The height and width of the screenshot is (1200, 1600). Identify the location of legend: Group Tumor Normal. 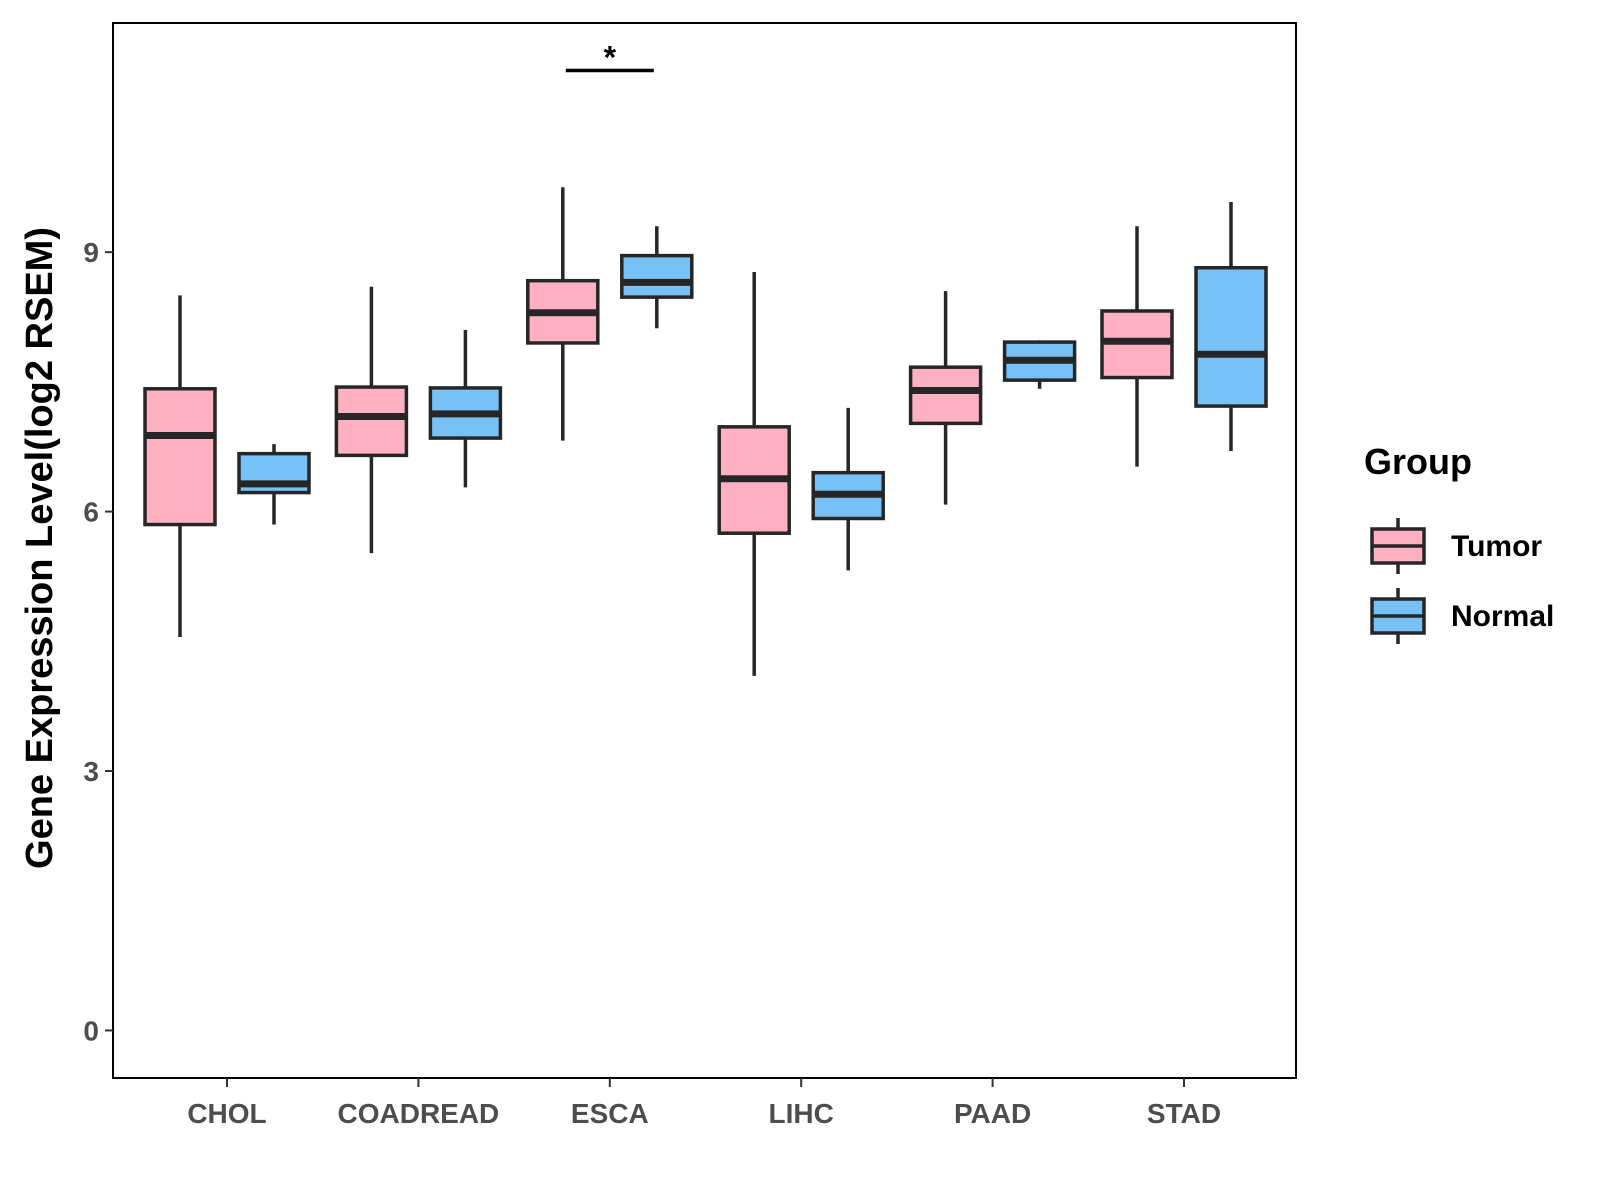
(1459, 542).